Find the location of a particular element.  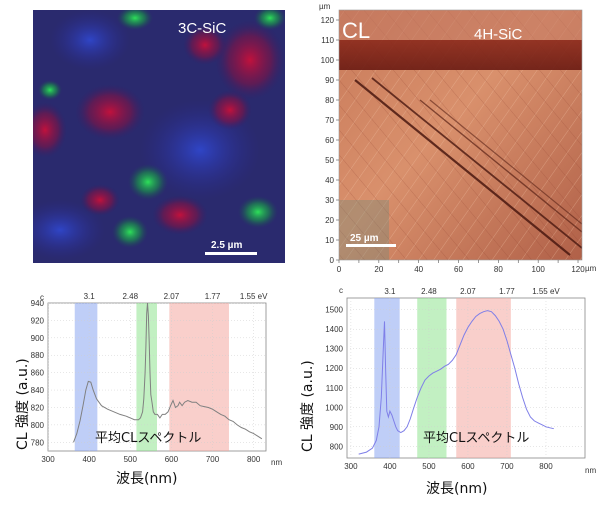

y-tick-label: 1400 is located at coordinates (334, 329).